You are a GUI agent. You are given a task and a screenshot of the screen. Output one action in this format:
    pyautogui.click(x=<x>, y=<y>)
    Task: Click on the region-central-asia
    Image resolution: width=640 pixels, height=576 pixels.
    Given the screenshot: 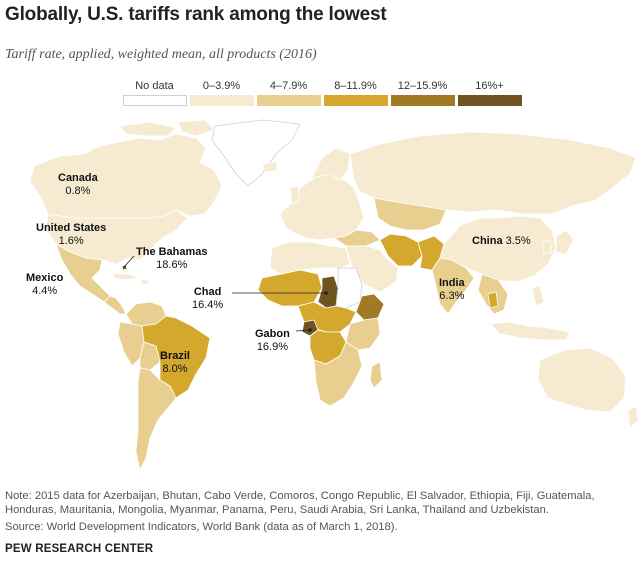 What is the action you would take?
    pyautogui.click(x=410, y=214)
    